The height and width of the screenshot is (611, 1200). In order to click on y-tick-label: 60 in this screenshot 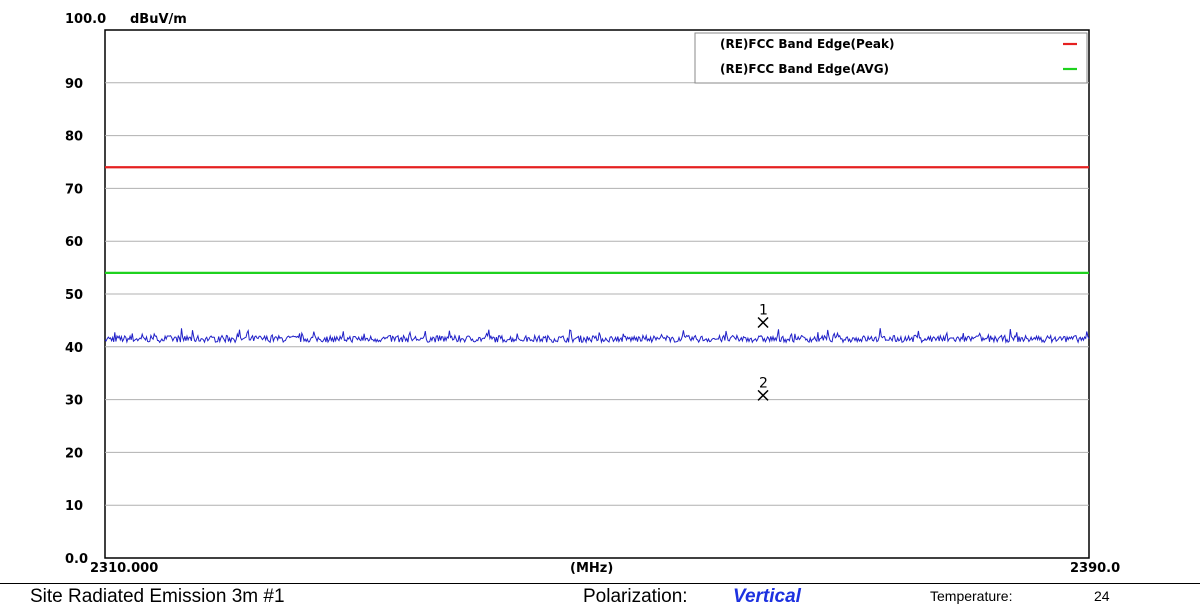, I will do `click(74, 242)`.